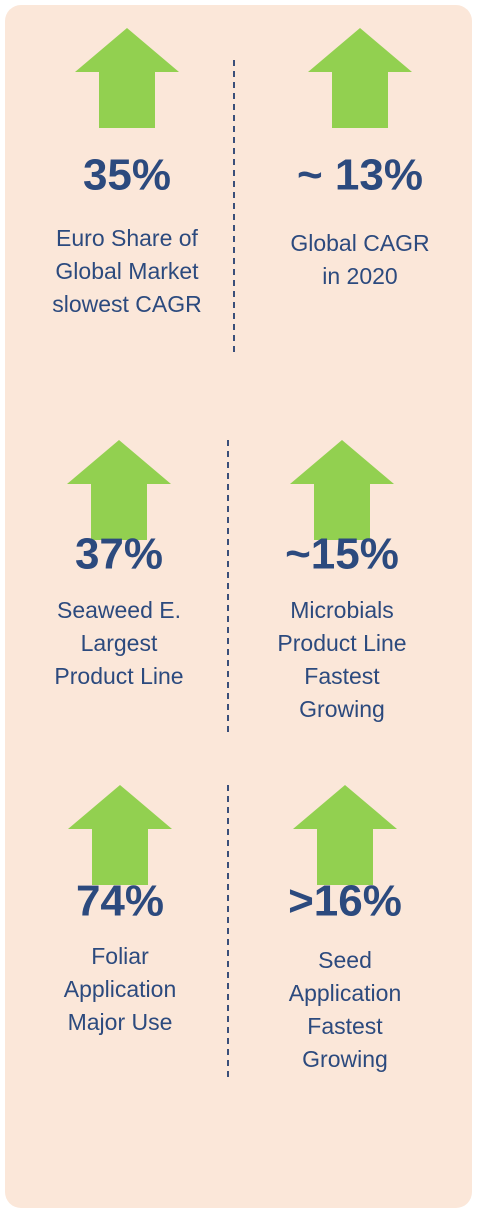 This screenshot has width=477, height=1217. Describe the element at coordinates (127, 238) in the screenshot. I see `metric-description: Euro Share of` at that location.